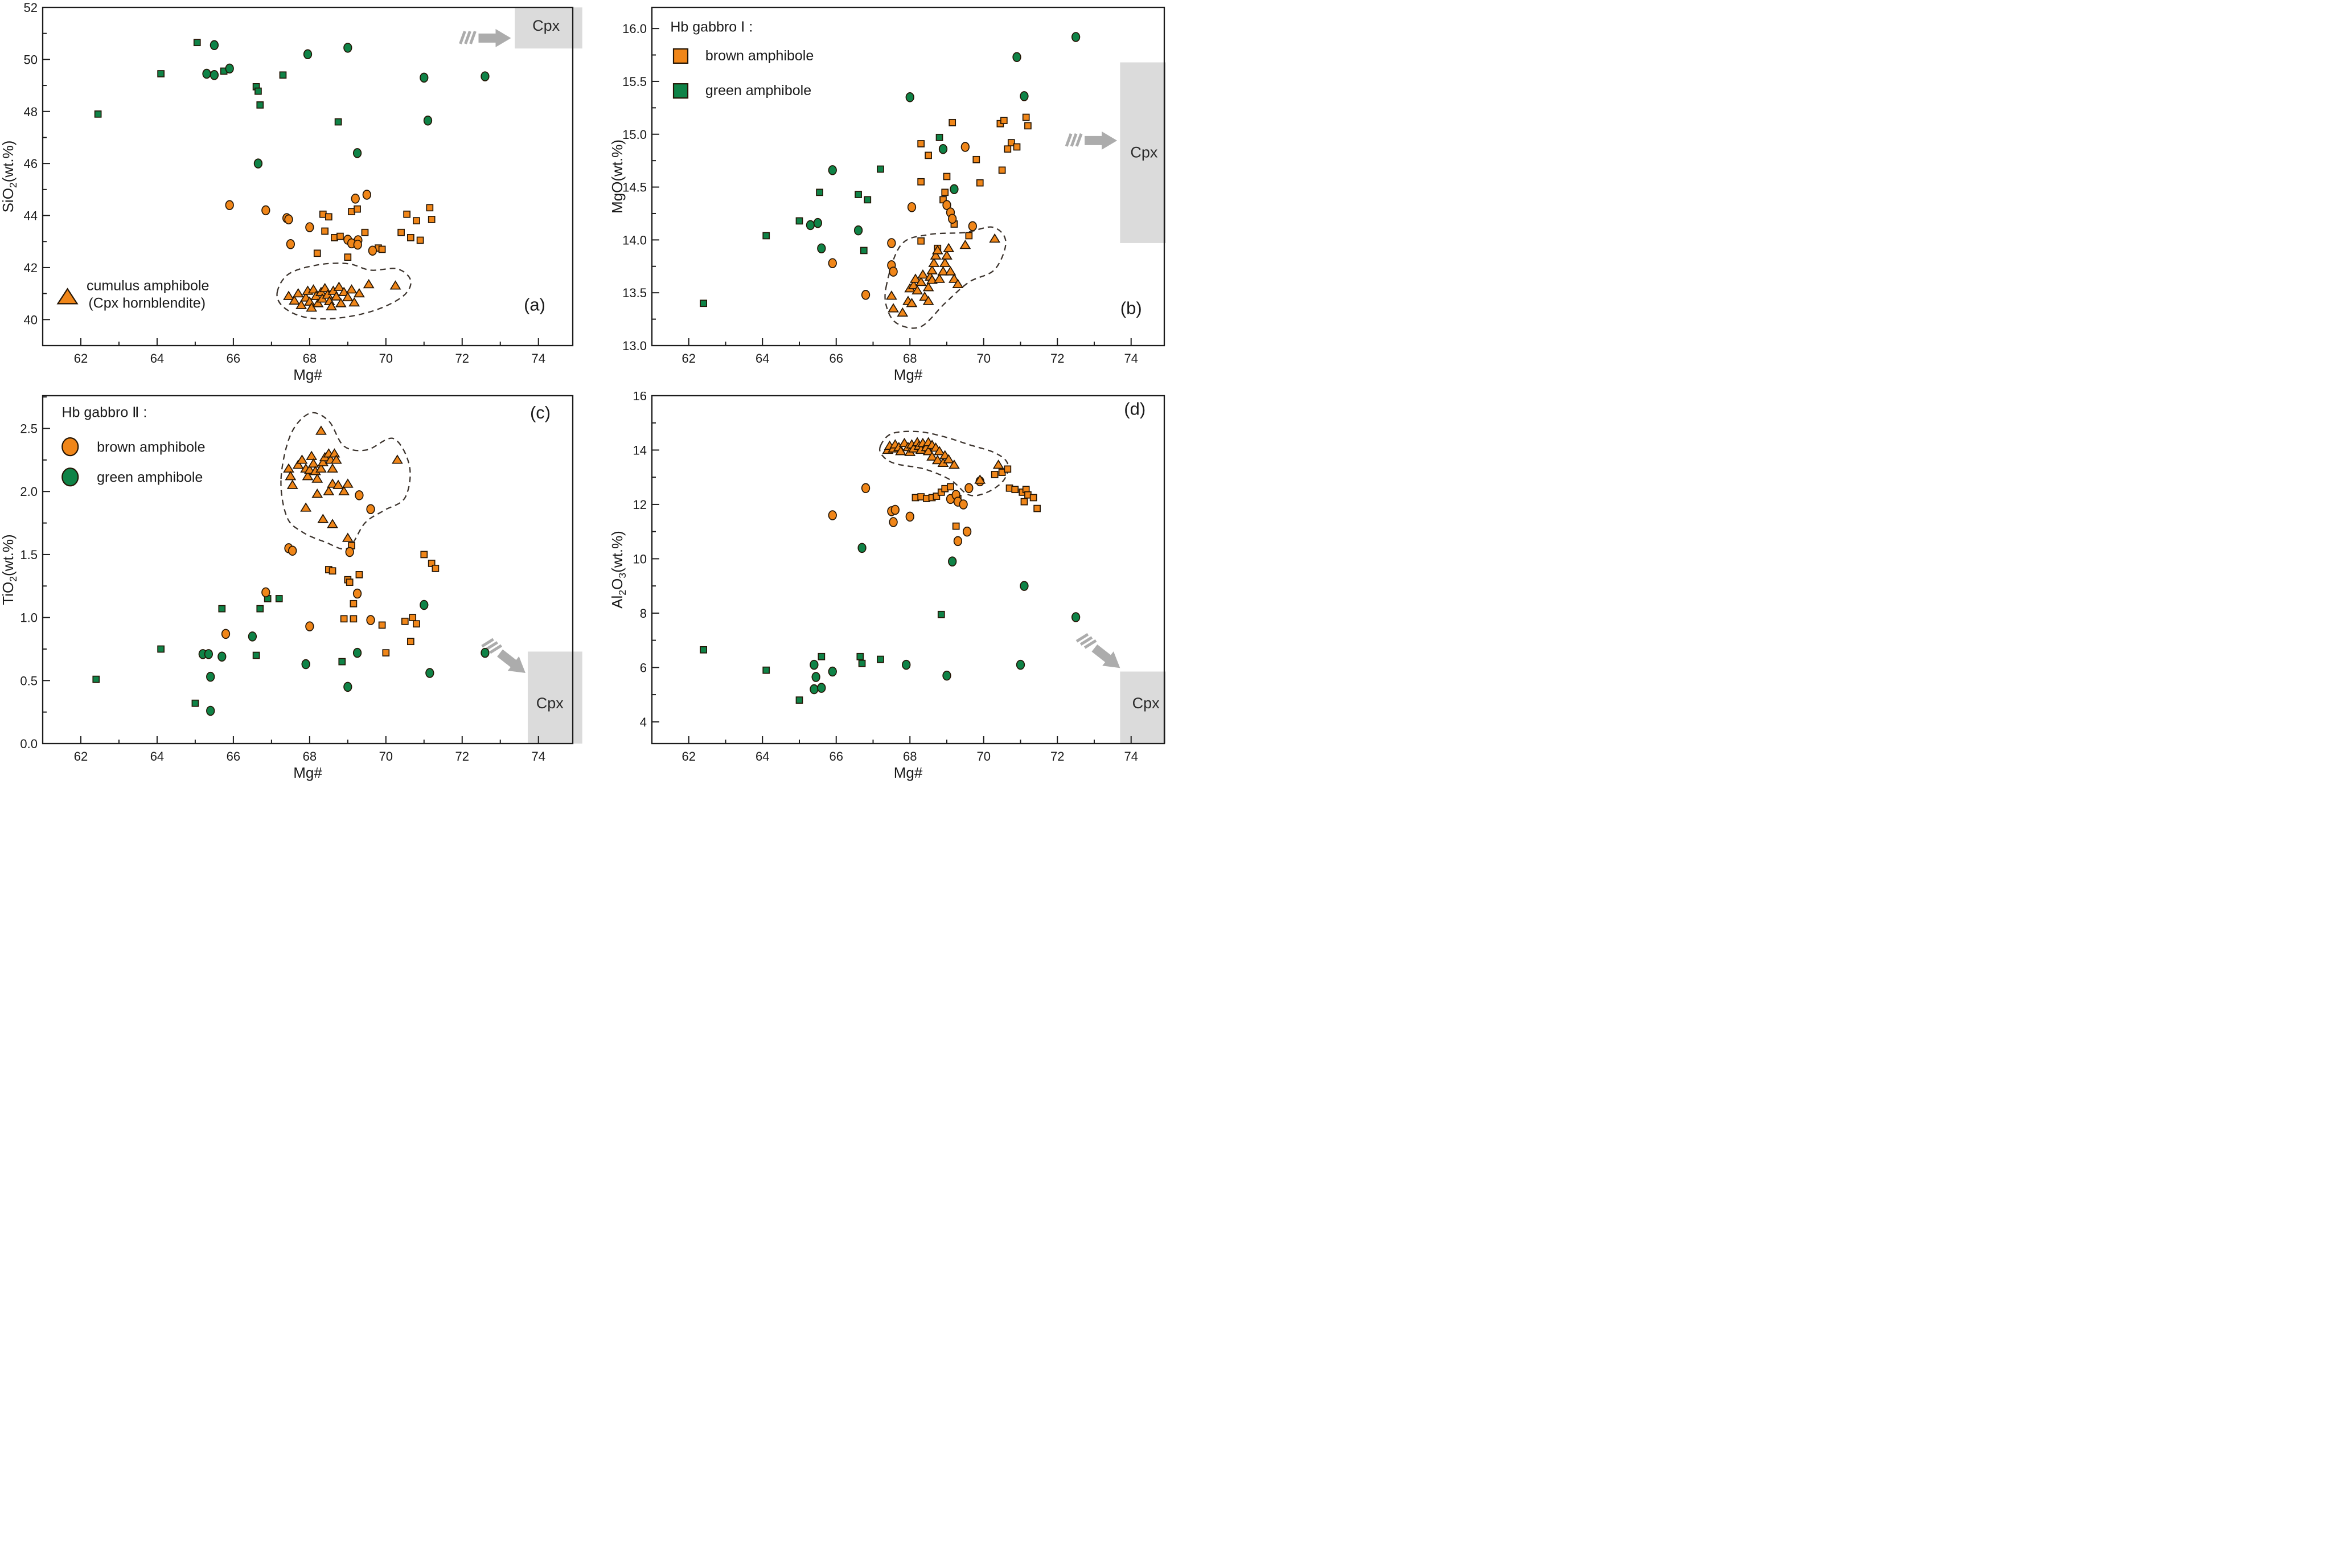 The image size is (2332, 1568). I want to click on legend: cumulus amphibole(Cpx hornblendite), so click(132, 294).